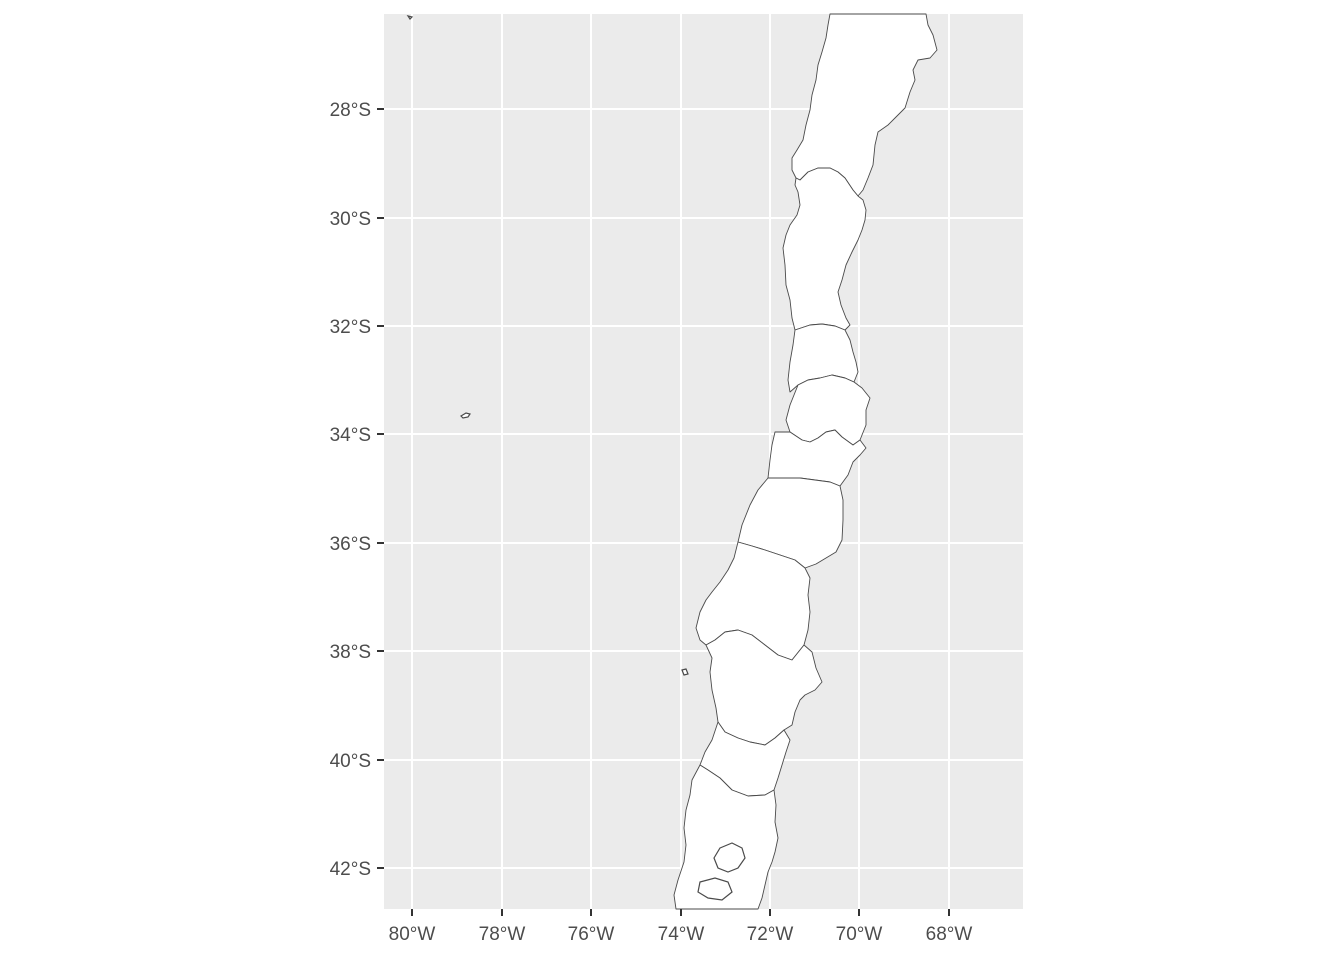 This screenshot has width=1344, height=960. Describe the element at coordinates (824, 249) in the screenshot. I see `region-coquimbo` at that location.